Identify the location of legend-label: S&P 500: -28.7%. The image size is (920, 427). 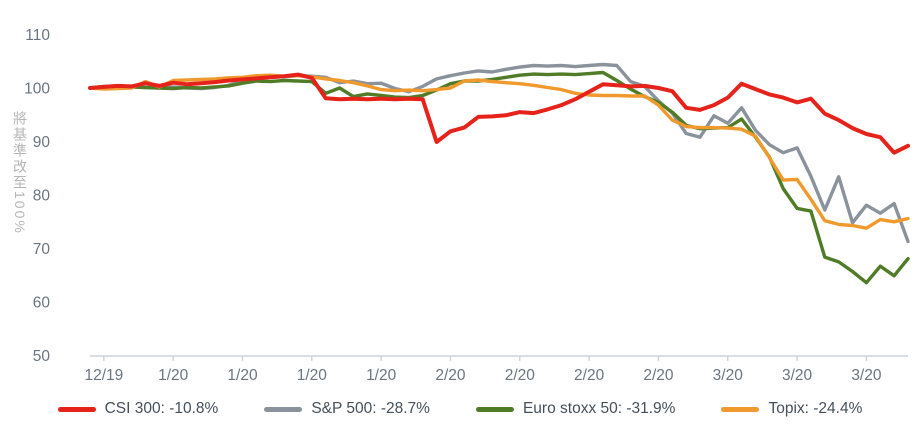
(370, 408).